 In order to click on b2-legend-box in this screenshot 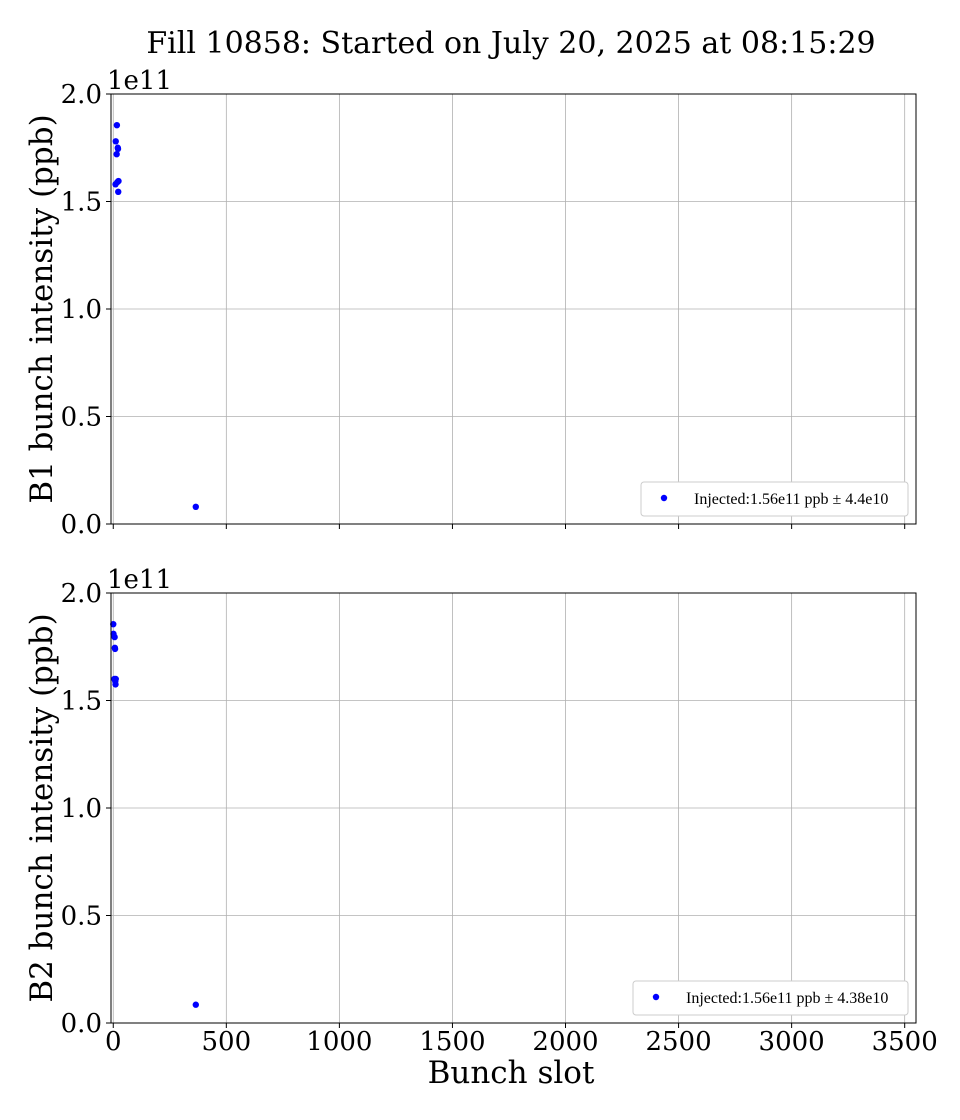, I will do `click(770, 998)`.